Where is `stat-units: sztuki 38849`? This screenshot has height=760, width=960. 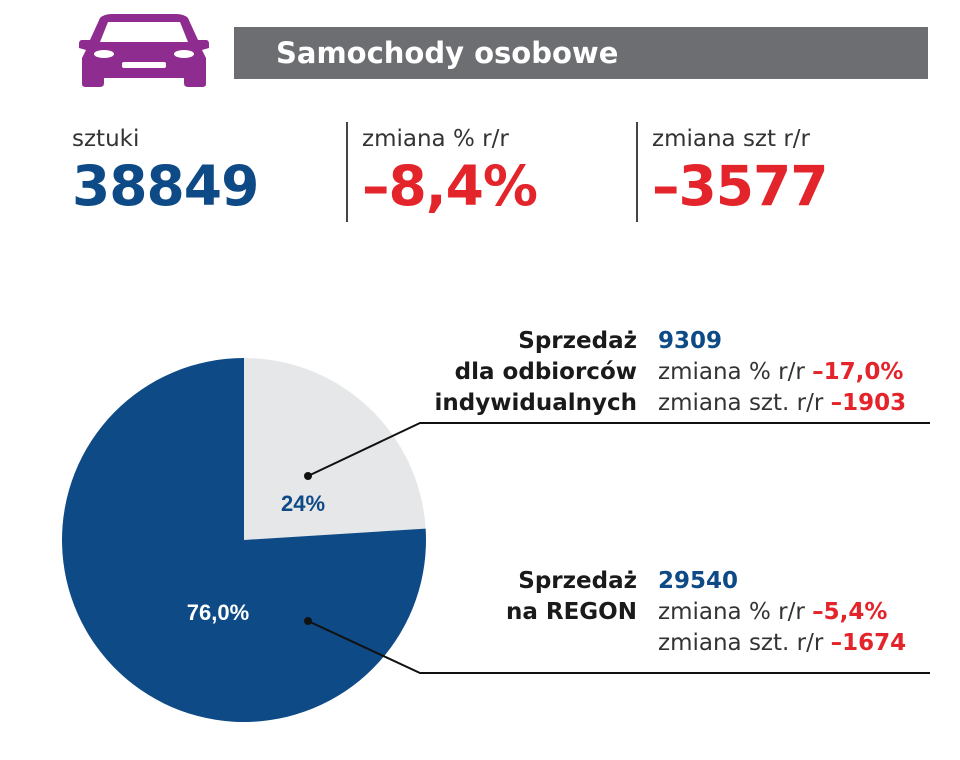
stat-units: sztuki 38849 is located at coordinates (165, 172).